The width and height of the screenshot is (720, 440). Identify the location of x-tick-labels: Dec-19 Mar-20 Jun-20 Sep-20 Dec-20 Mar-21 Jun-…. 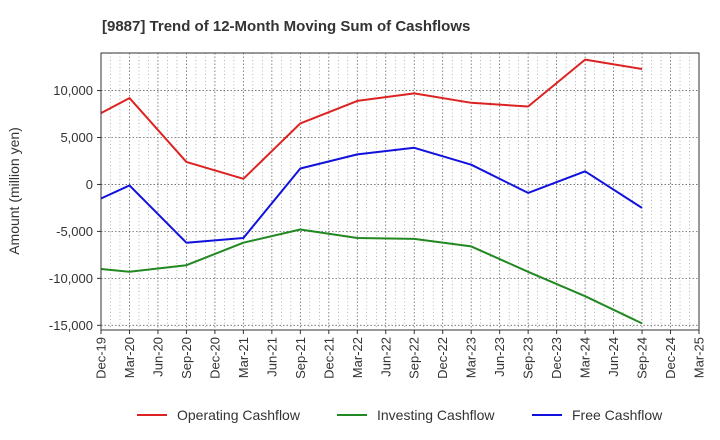
(400, 354).